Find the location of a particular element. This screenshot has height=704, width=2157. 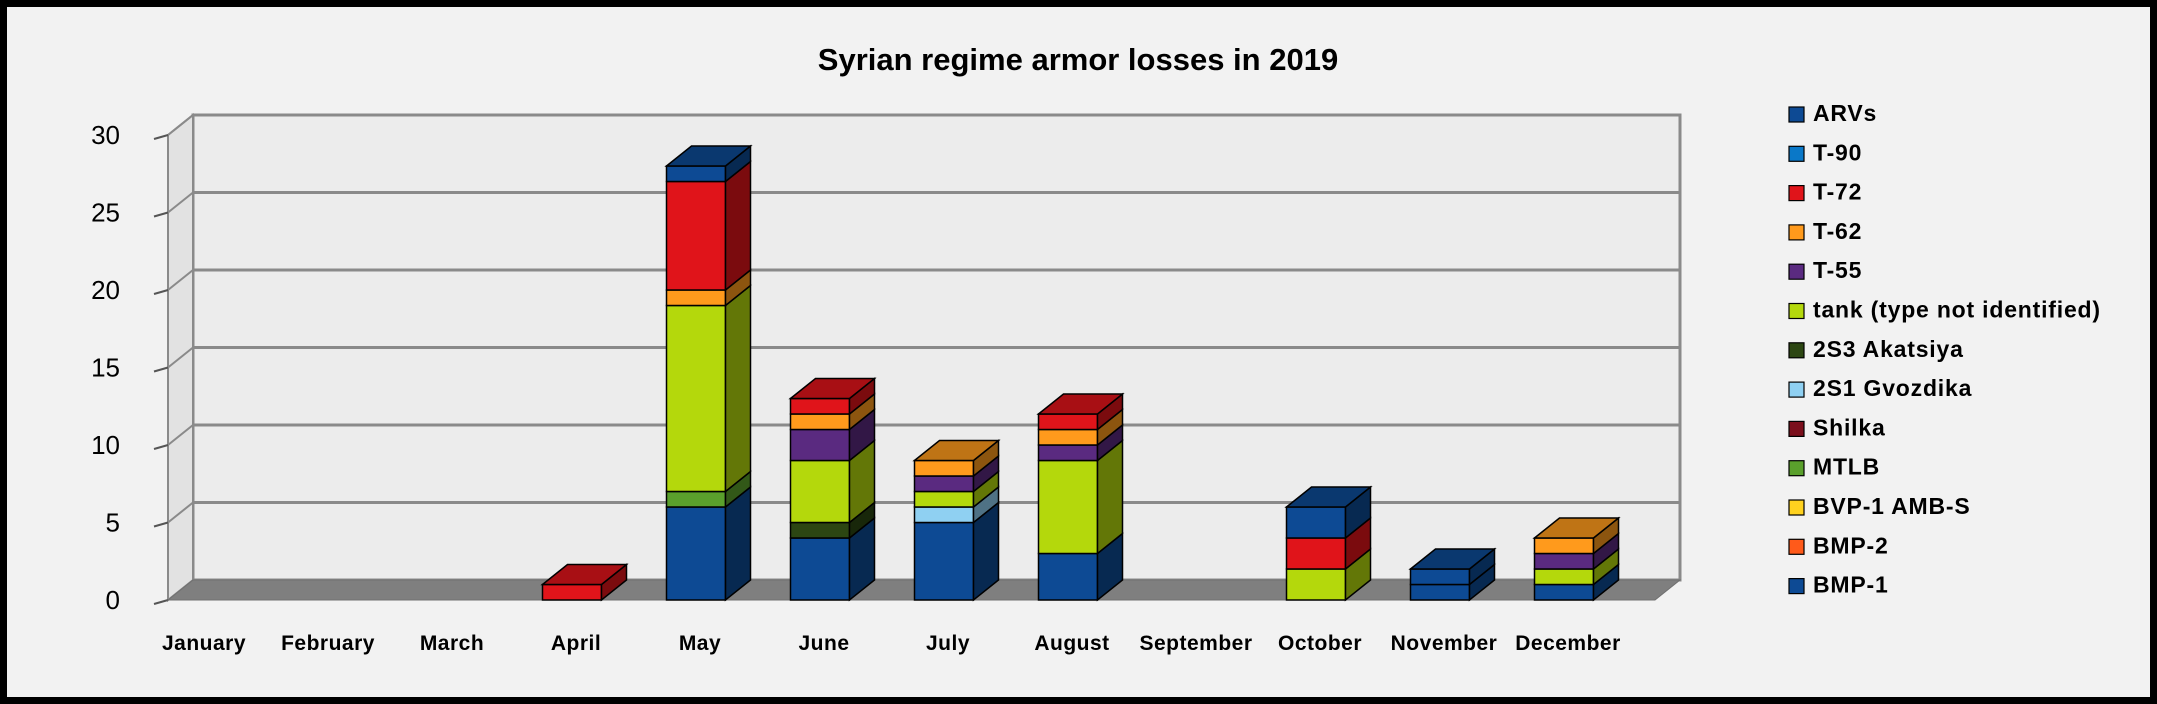

t-62-bar-july-top is located at coordinates (956, 450).